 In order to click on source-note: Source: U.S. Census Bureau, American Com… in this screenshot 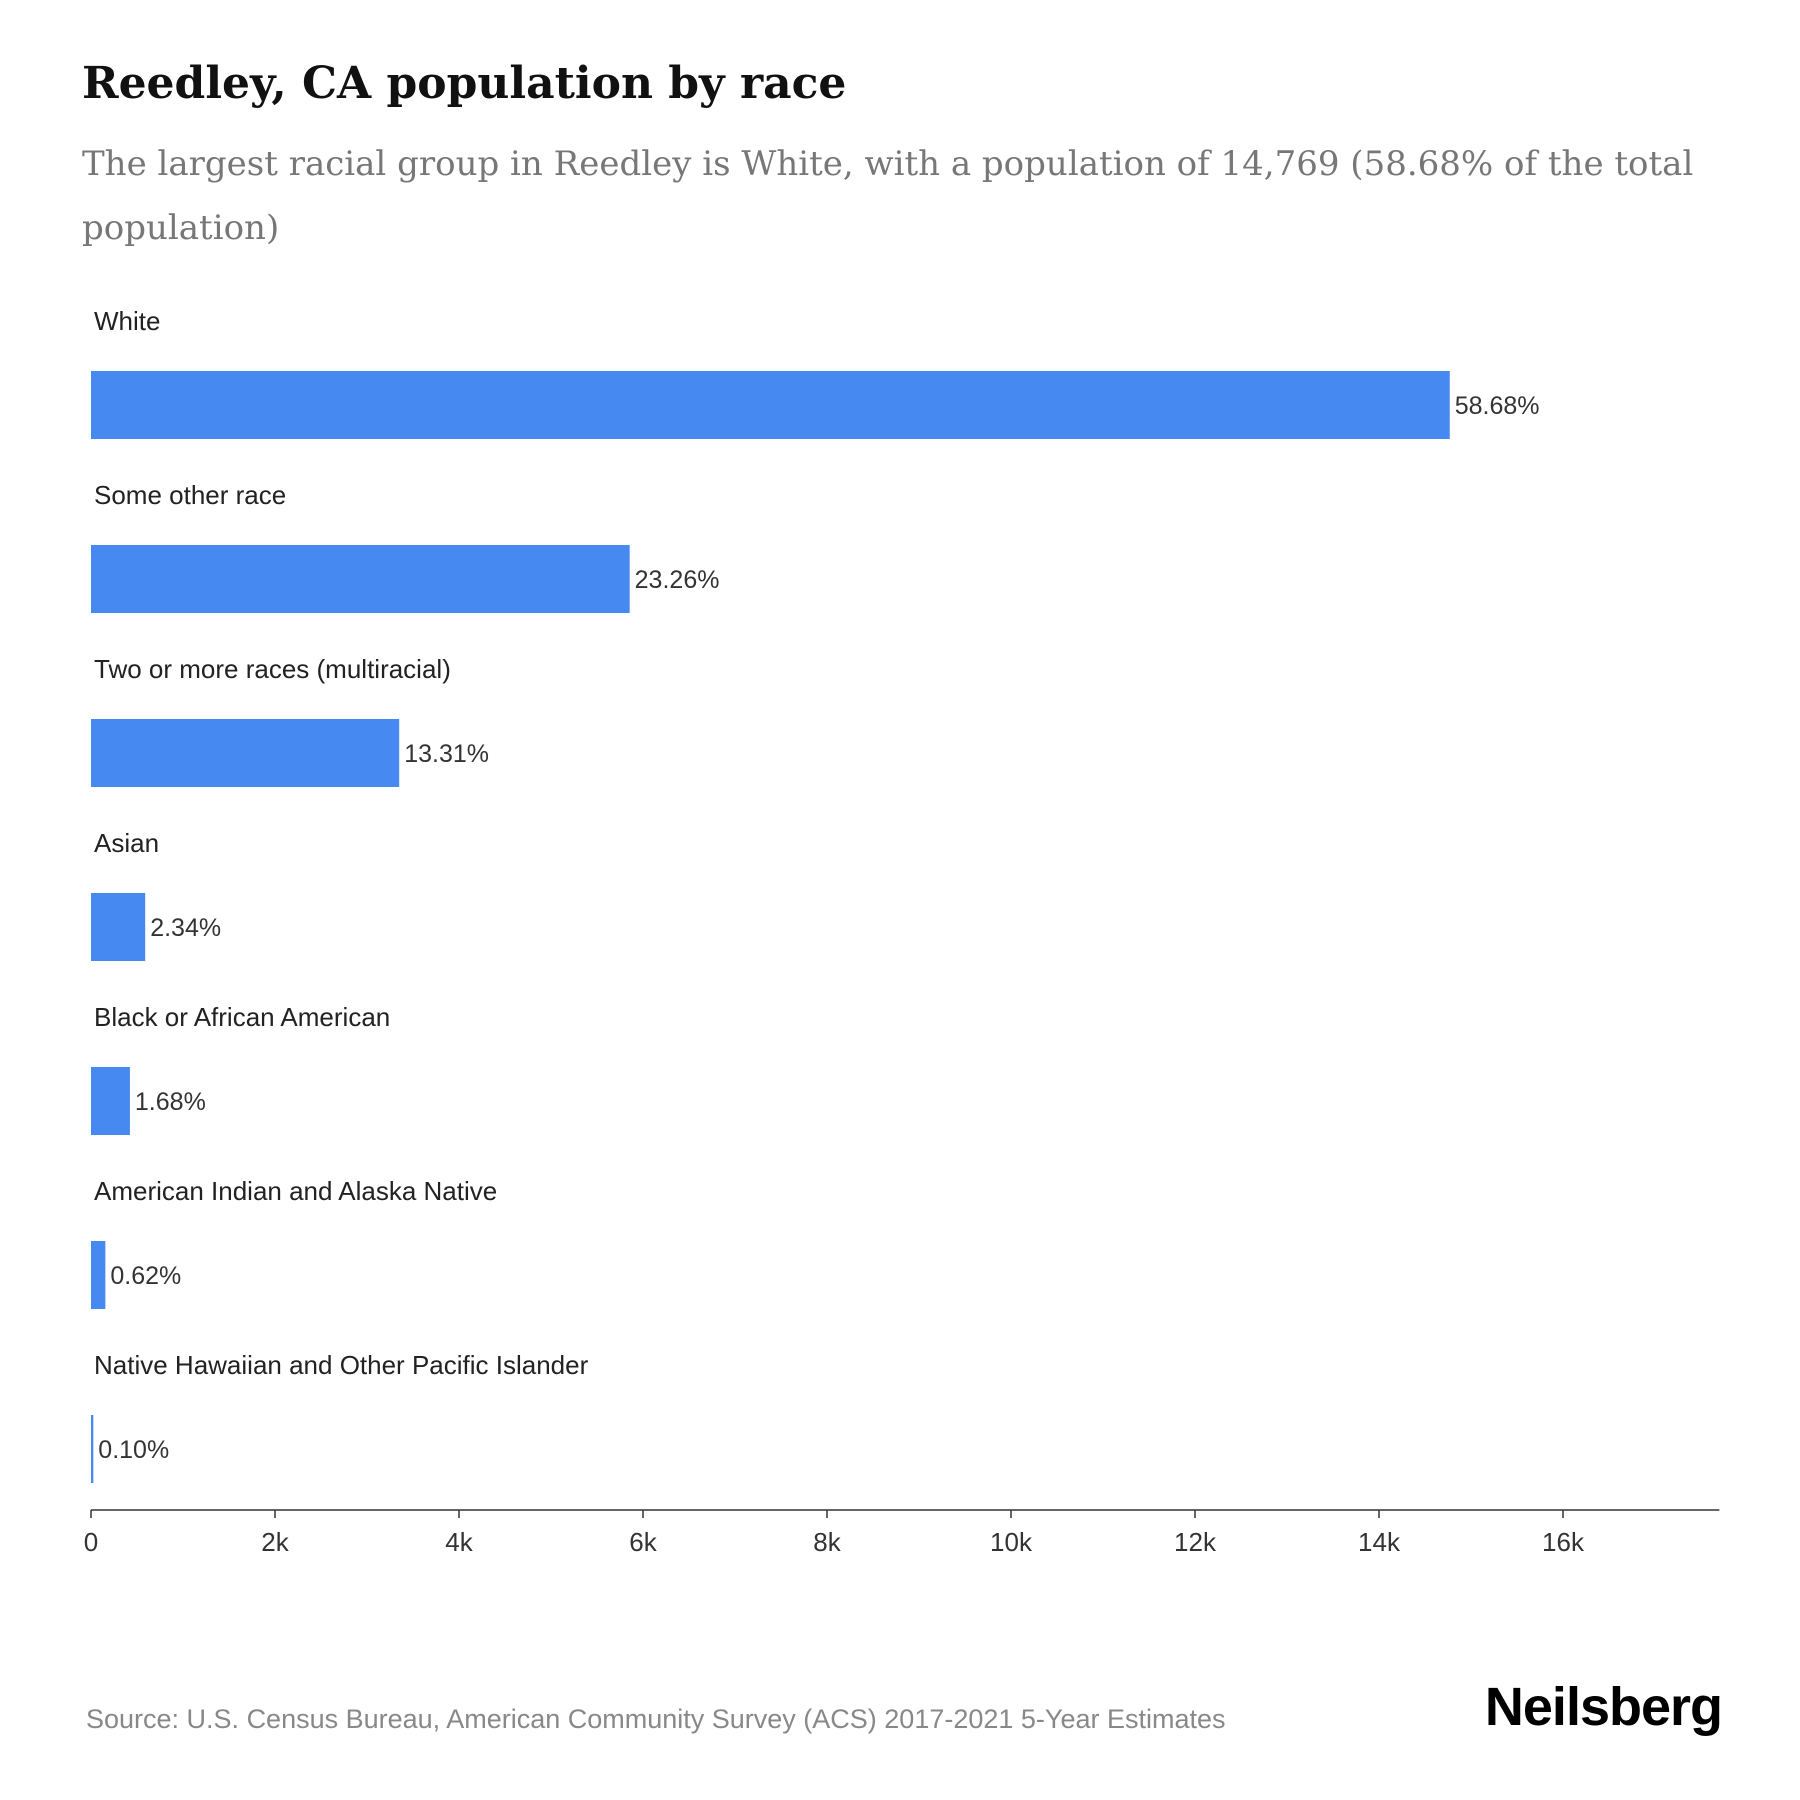, I will do `click(656, 1719)`.